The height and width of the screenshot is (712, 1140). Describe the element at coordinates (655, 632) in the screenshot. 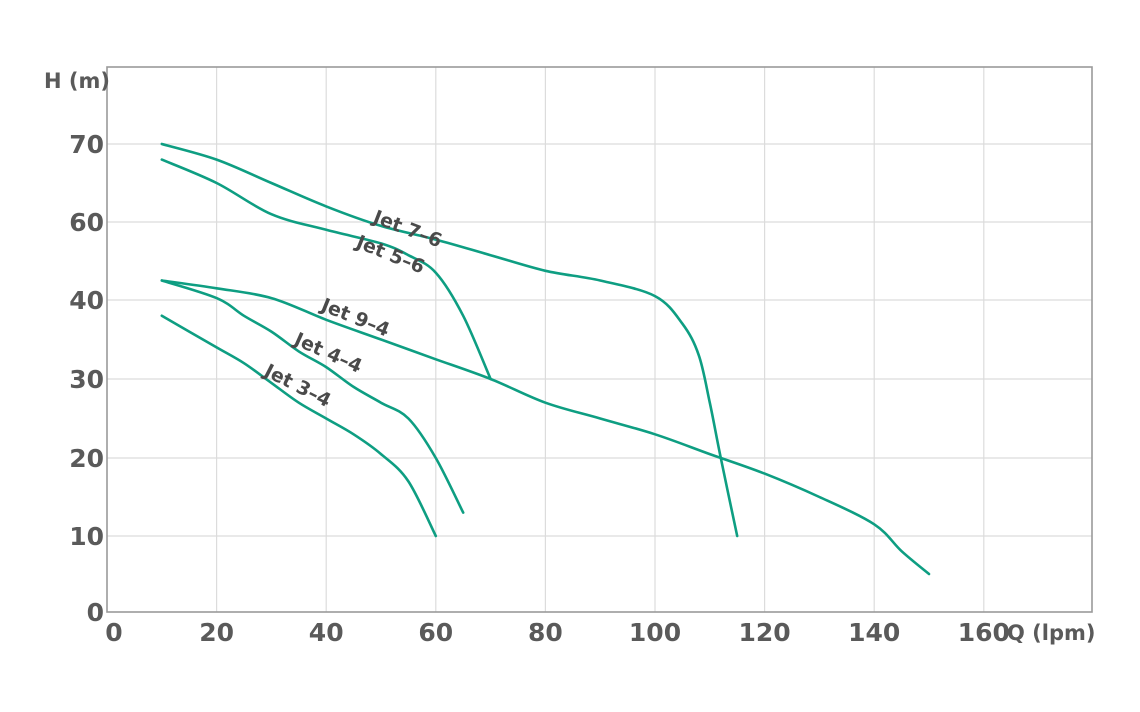

I see `x-tick-label: 100` at that location.